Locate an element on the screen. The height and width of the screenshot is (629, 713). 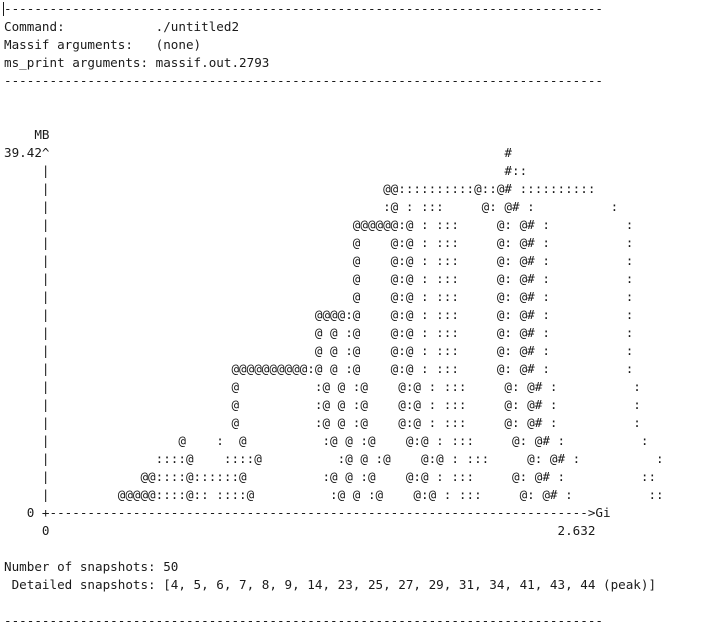
snapshot-count-line: Number of snapshots: 50 is located at coordinates (91, 566).